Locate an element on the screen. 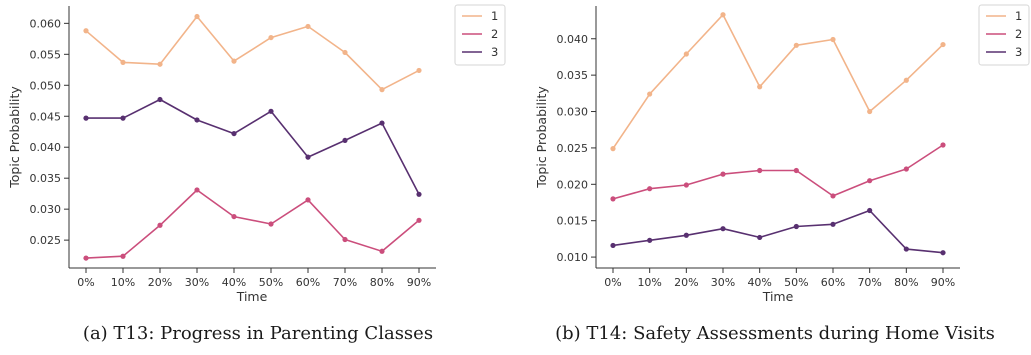  y-tick-label: 0.060 is located at coordinates (46, 23).